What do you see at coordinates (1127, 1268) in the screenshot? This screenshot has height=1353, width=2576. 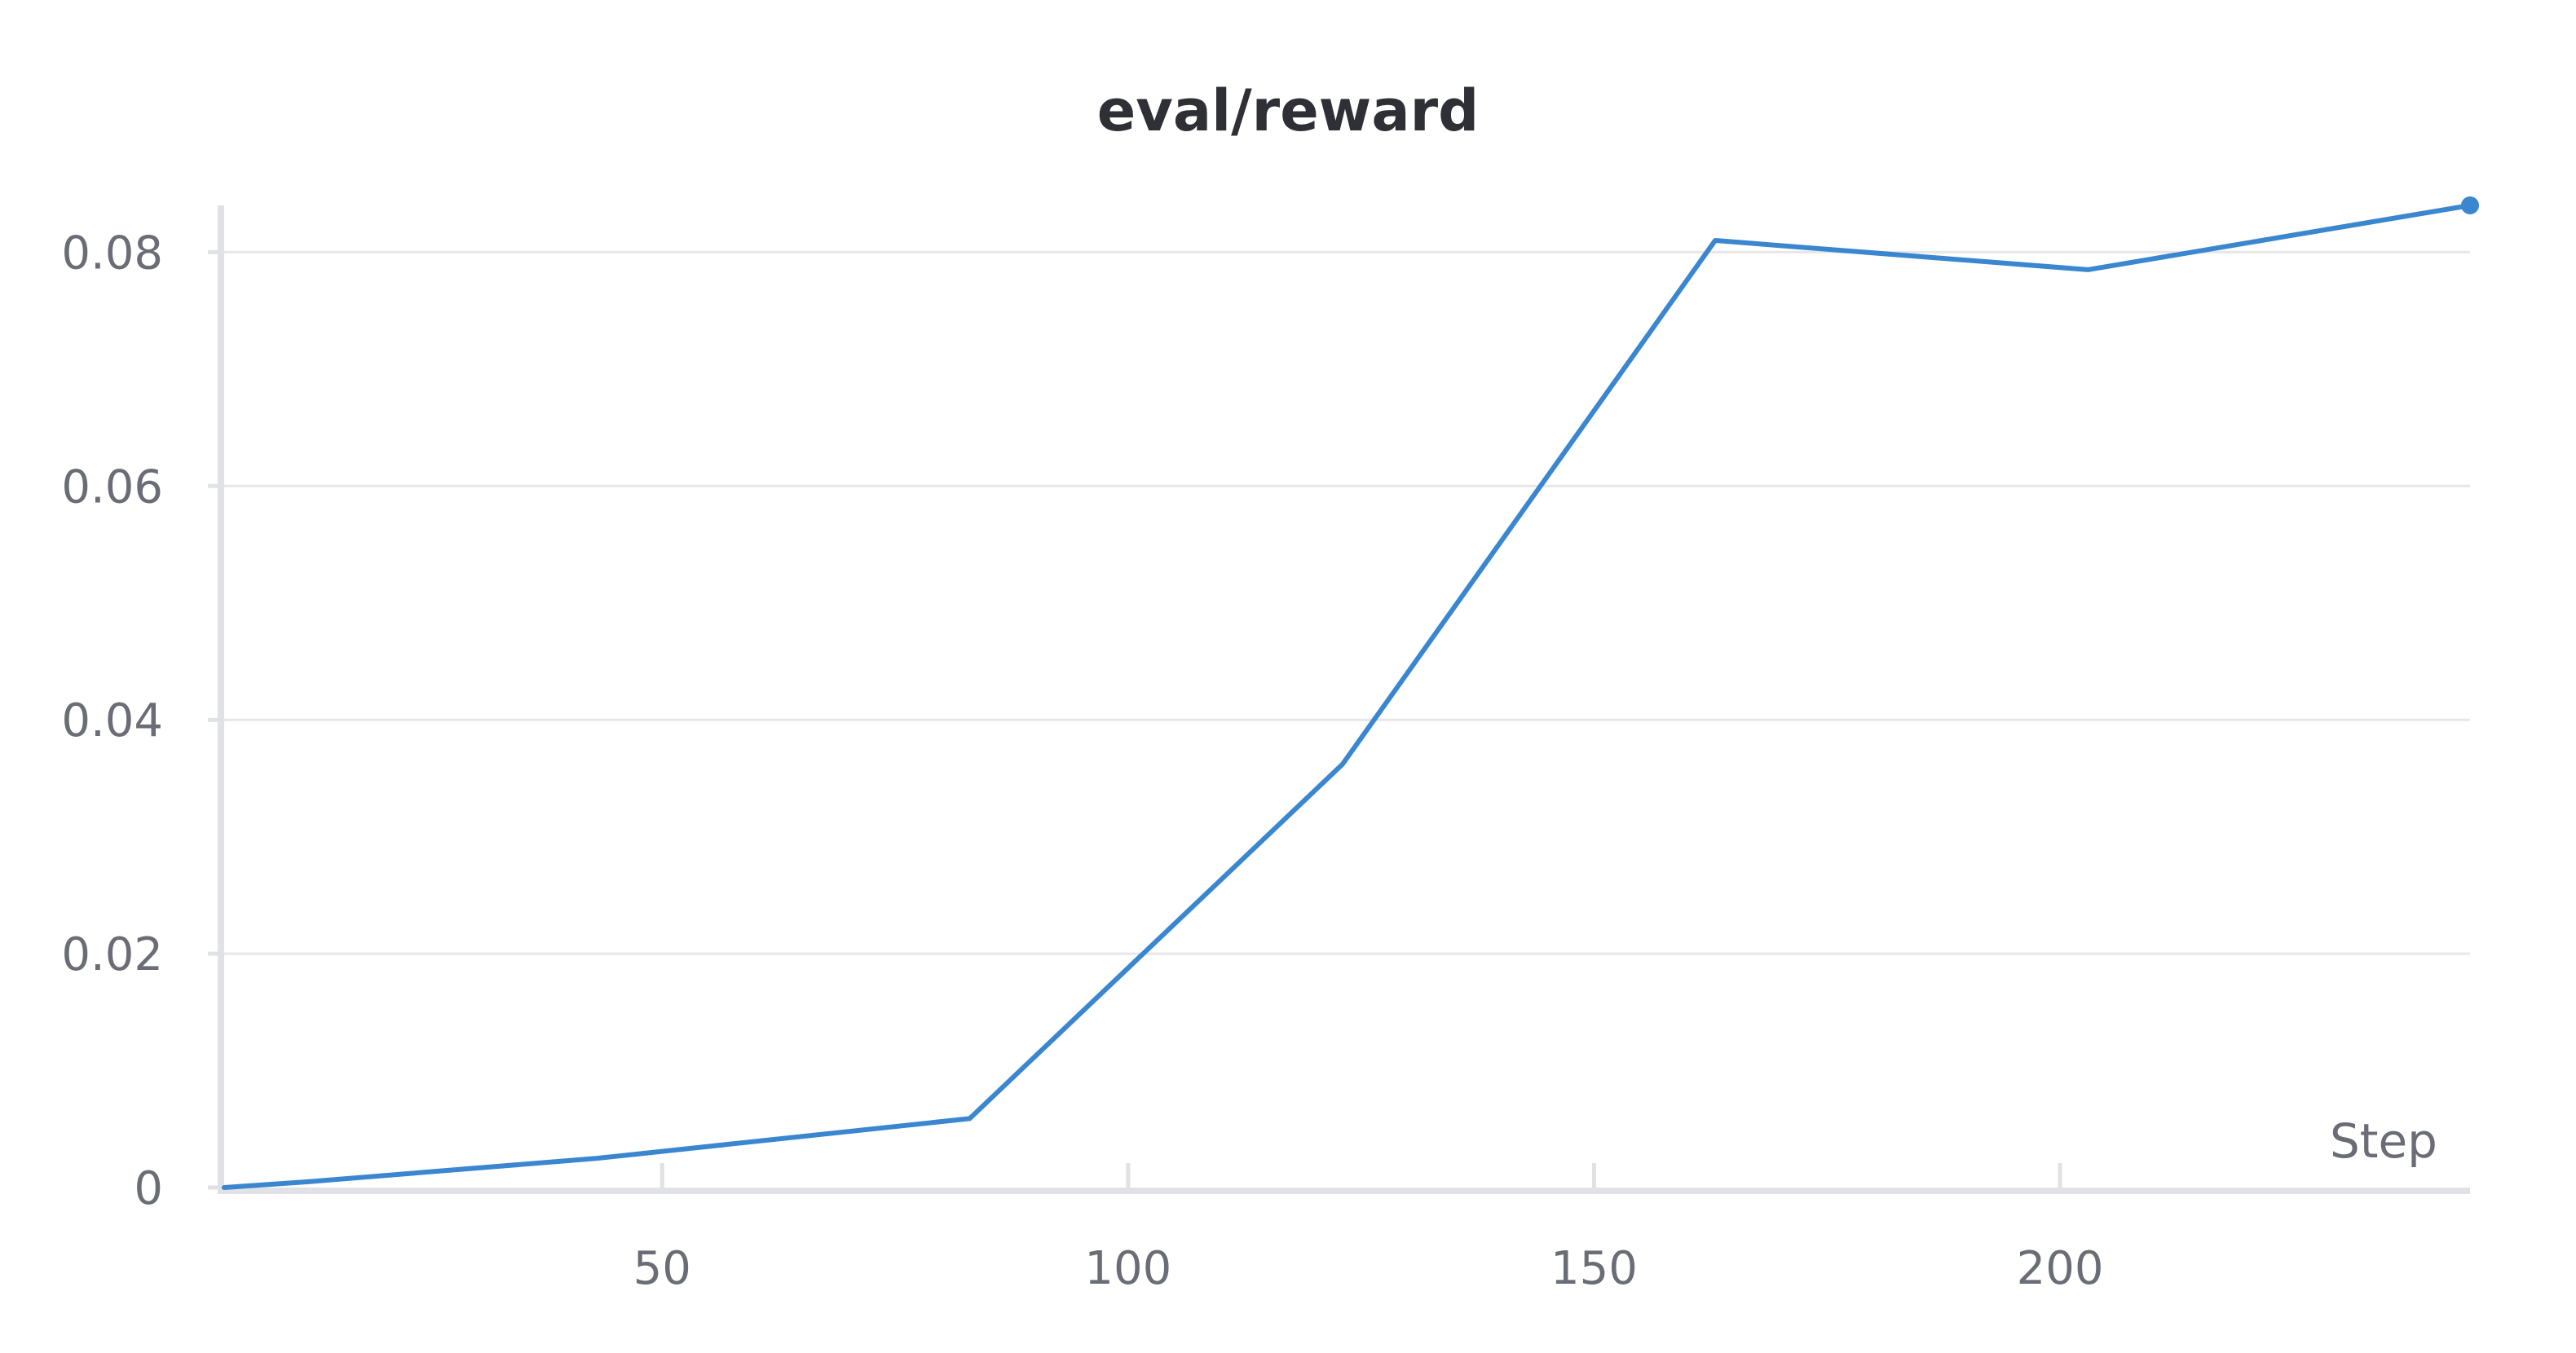 I see `x-tick-label: 100` at bounding box center [1127, 1268].